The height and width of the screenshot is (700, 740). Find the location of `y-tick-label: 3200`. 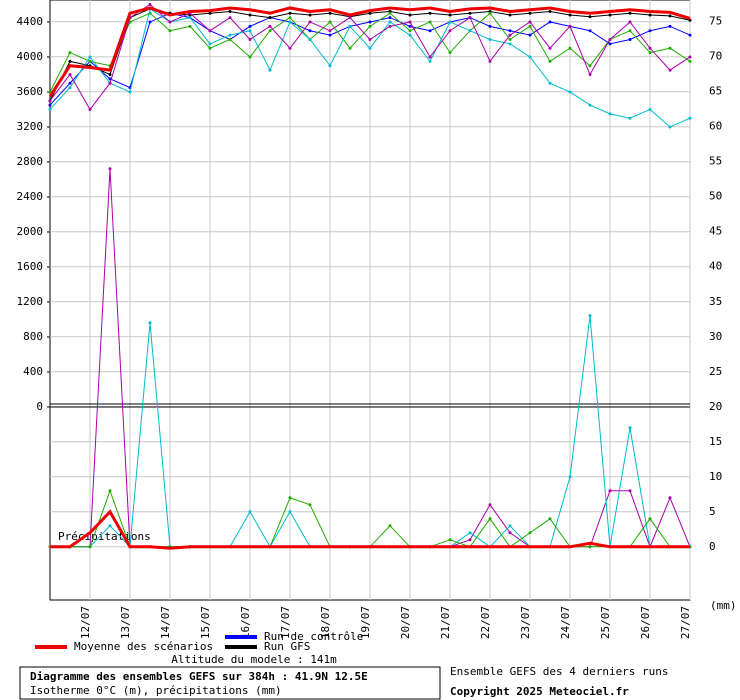

y-tick-label: 3200 is located at coordinates (30, 126).